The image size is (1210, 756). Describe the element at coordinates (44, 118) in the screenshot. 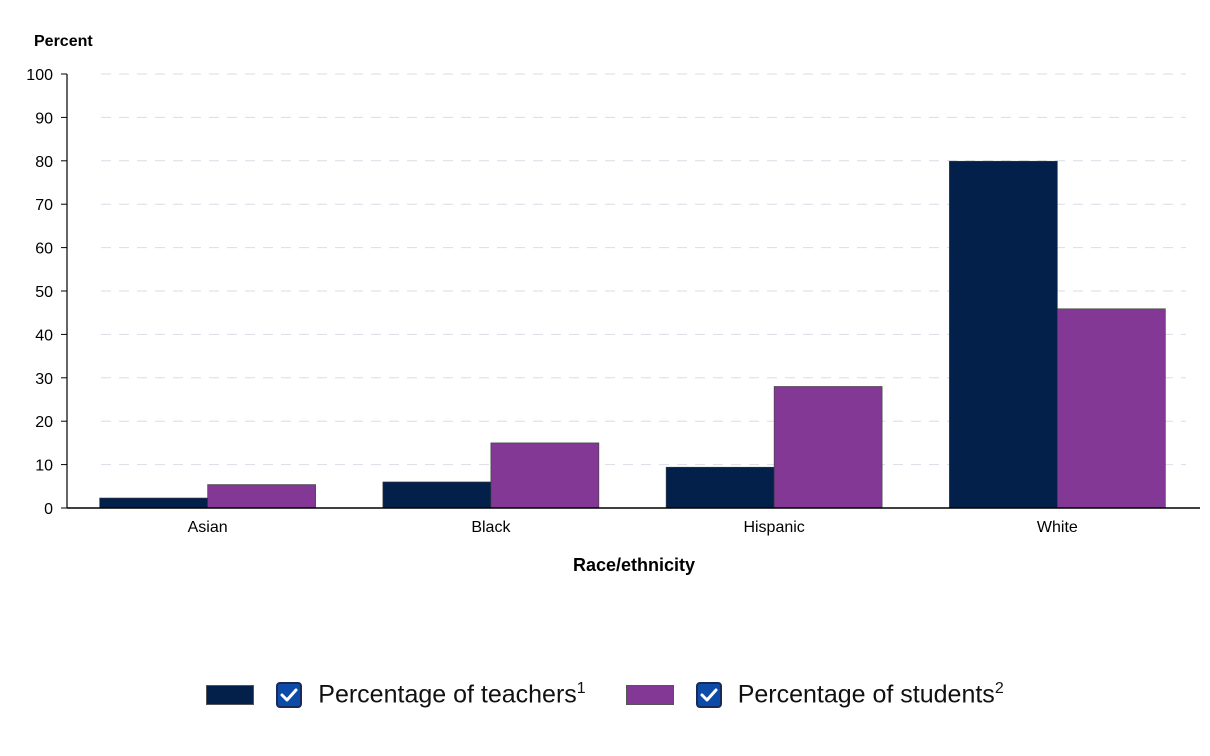

I see `y-tick-label: 90` at that location.